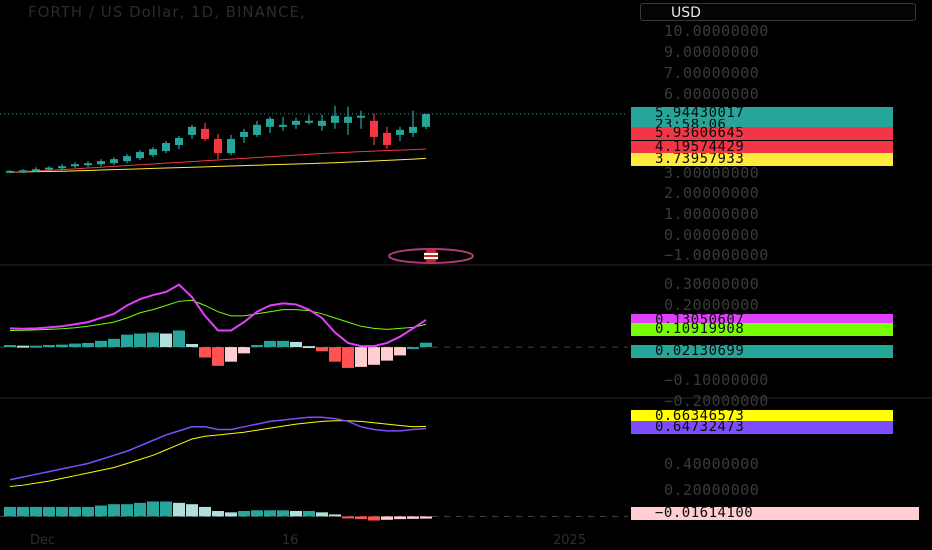 The width and height of the screenshot is (932, 550). What do you see at coordinates (712, 464) in the screenshot?
I see `axis-tick-label: 0.40000000` at bounding box center [712, 464].